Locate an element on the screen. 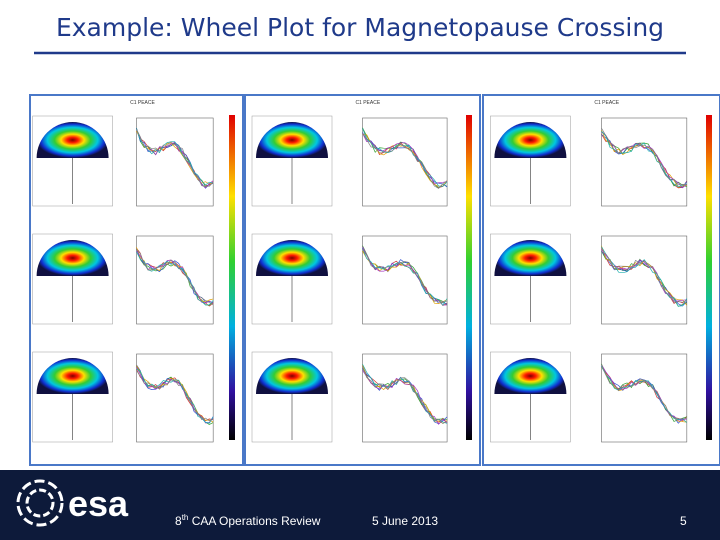 The width and height of the screenshot is (720, 540). esa-logo: esa is located at coordinates (72, 503).